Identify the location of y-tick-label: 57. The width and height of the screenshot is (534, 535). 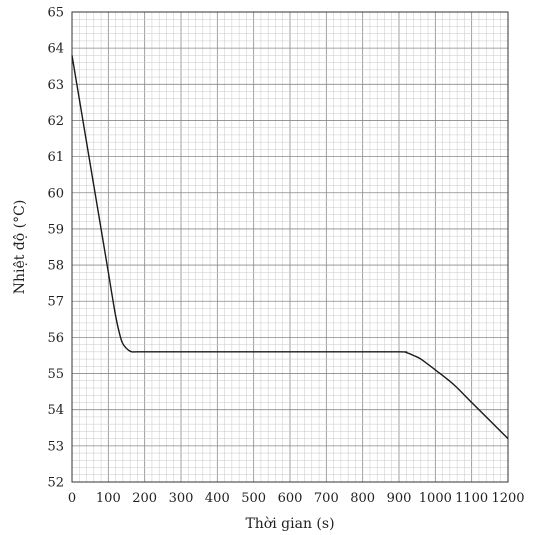
(55, 302).